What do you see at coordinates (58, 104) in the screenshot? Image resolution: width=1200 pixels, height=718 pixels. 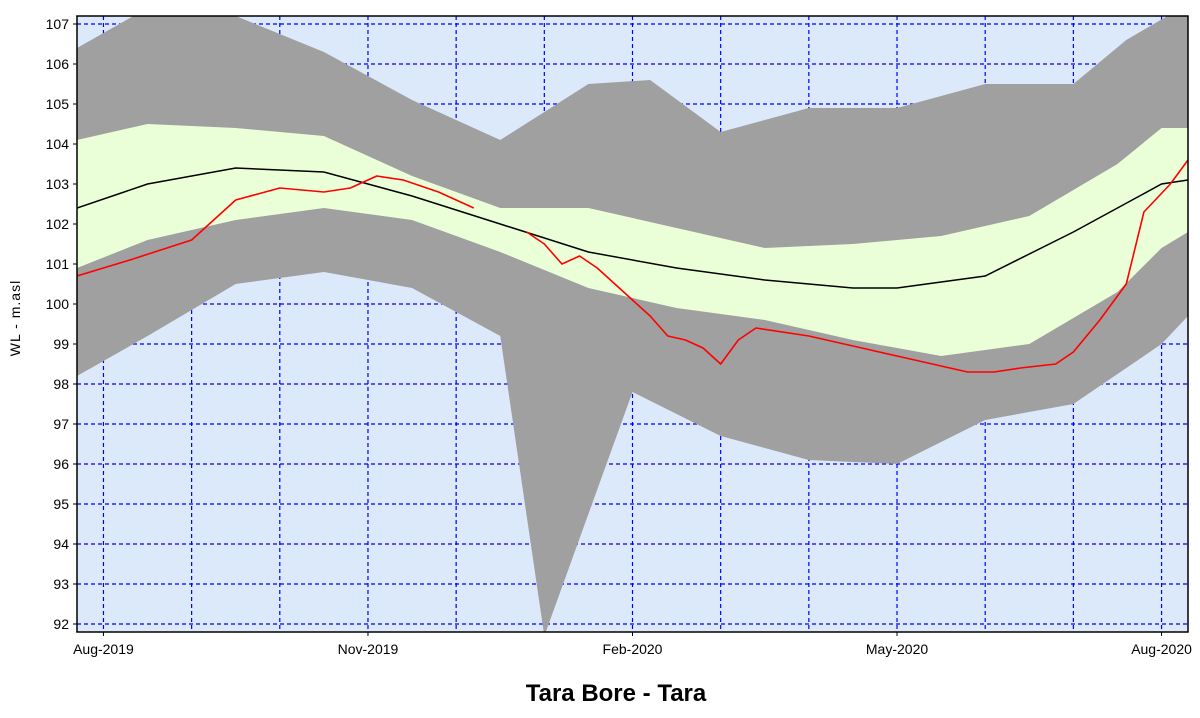 I see `y-tick-label: 105` at bounding box center [58, 104].